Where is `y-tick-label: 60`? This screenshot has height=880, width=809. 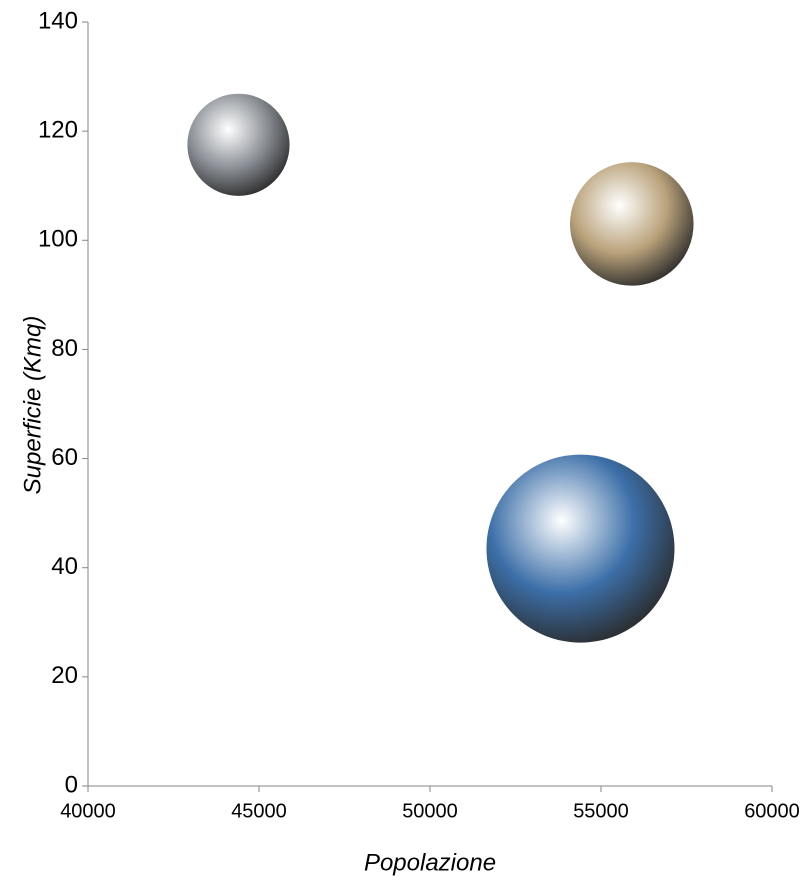 y-tick-label: 60 is located at coordinates (64, 457).